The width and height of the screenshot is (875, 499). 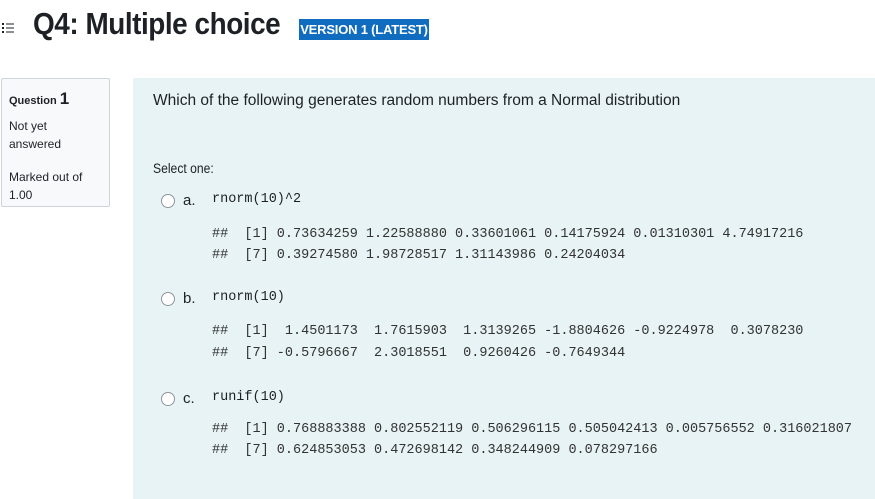 What do you see at coordinates (46, 186) in the screenshot?
I see `question-marks: Marked out of 1.00` at bounding box center [46, 186].